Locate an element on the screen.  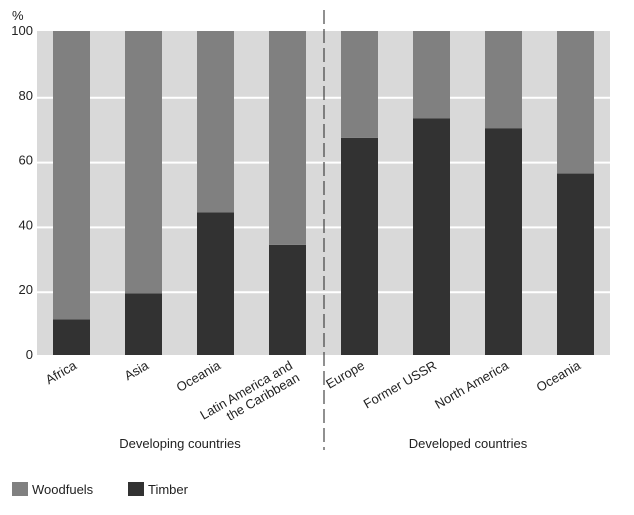
legend-label-woodfuels: Woodfuels is located at coordinates (63, 489).